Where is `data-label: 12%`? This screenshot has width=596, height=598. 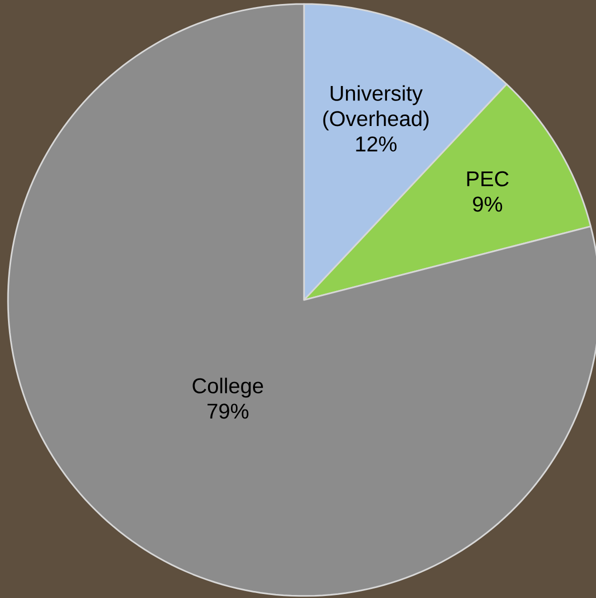 data-label: 12% is located at coordinates (376, 144).